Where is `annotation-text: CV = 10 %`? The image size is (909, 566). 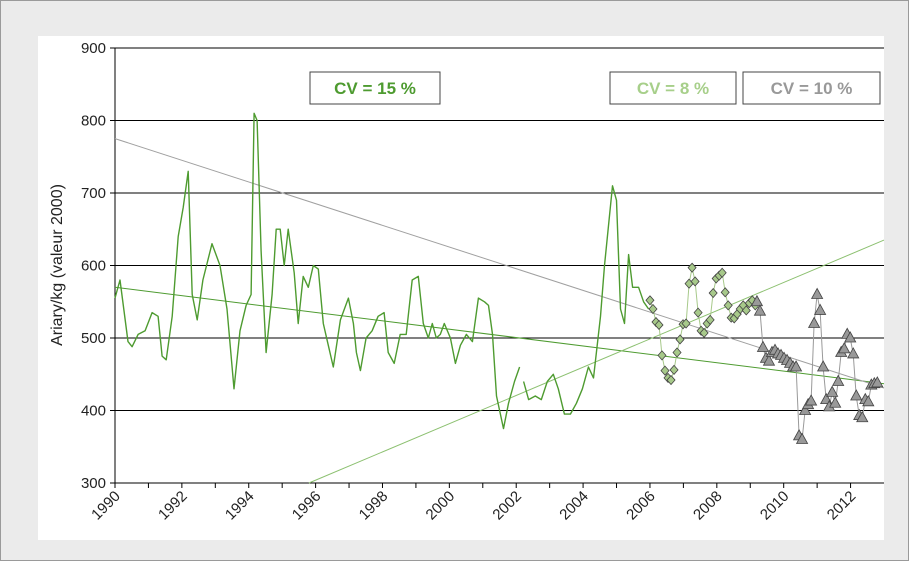
annotation-text: CV = 10 % is located at coordinates (812, 88).